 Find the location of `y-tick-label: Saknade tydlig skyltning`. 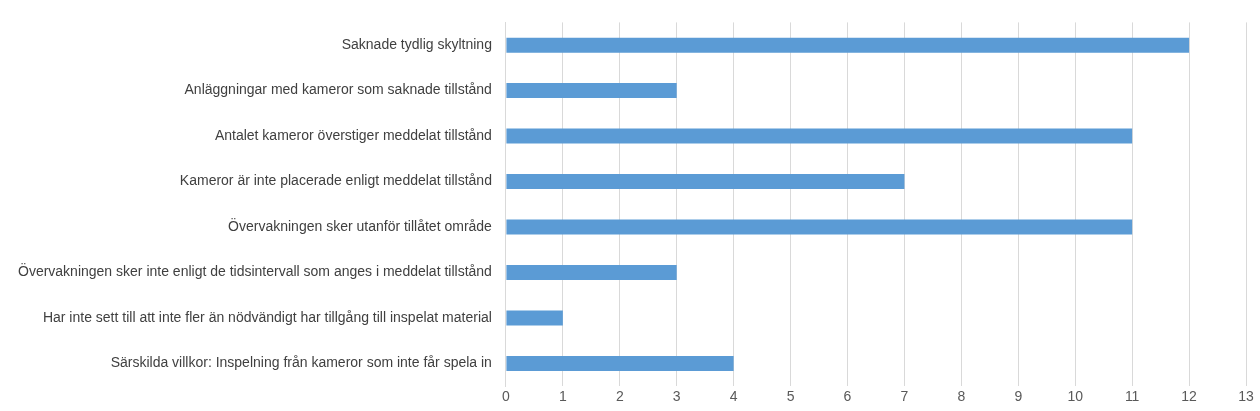

y-tick-label: Saknade tydlig skyltning is located at coordinates (416, 44).